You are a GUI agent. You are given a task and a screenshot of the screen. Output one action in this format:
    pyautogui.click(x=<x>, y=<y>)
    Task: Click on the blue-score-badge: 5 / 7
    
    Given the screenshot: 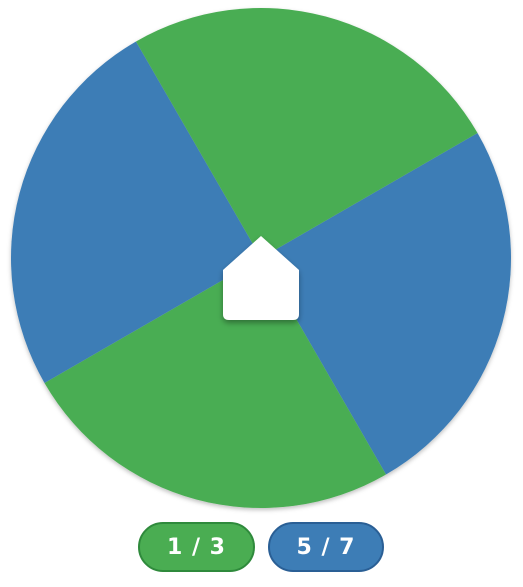 What is the action you would take?
    pyautogui.click(x=326, y=547)
    